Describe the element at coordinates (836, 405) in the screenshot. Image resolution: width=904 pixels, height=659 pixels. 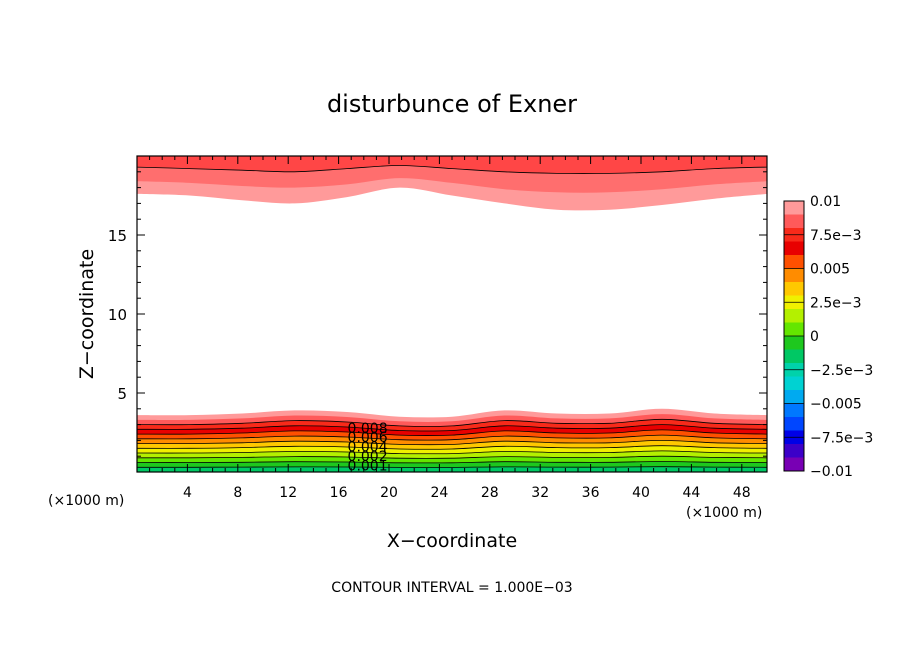
I see `colorbar-label: −0.005` at that location.